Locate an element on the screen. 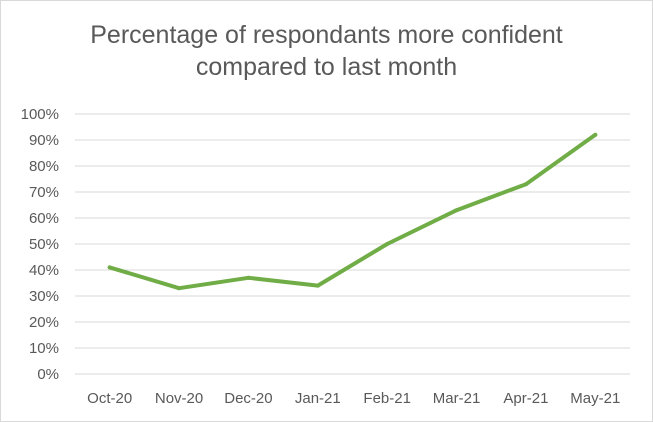 This screenshot has width=653, height=422. x-tick-label: Nov-20 is located at coordinates (179, 398).